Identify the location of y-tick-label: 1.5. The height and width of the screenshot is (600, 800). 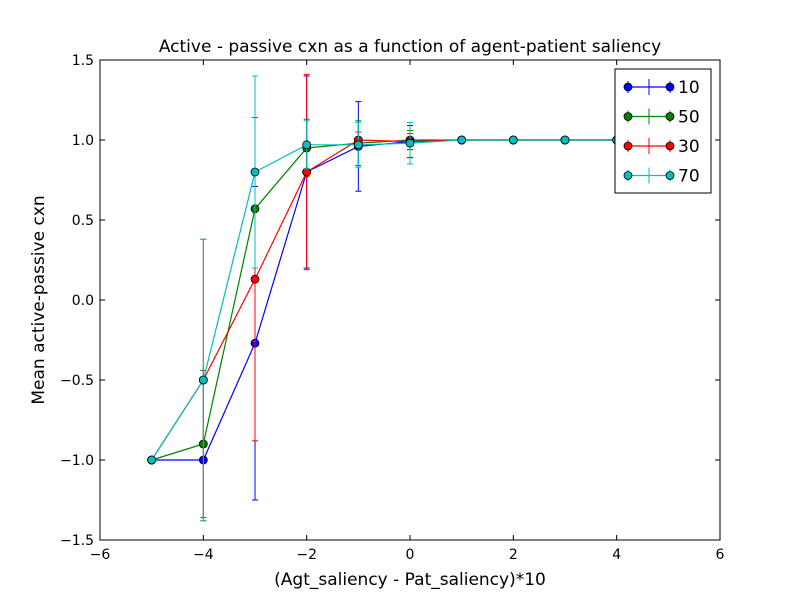
(83, 61).